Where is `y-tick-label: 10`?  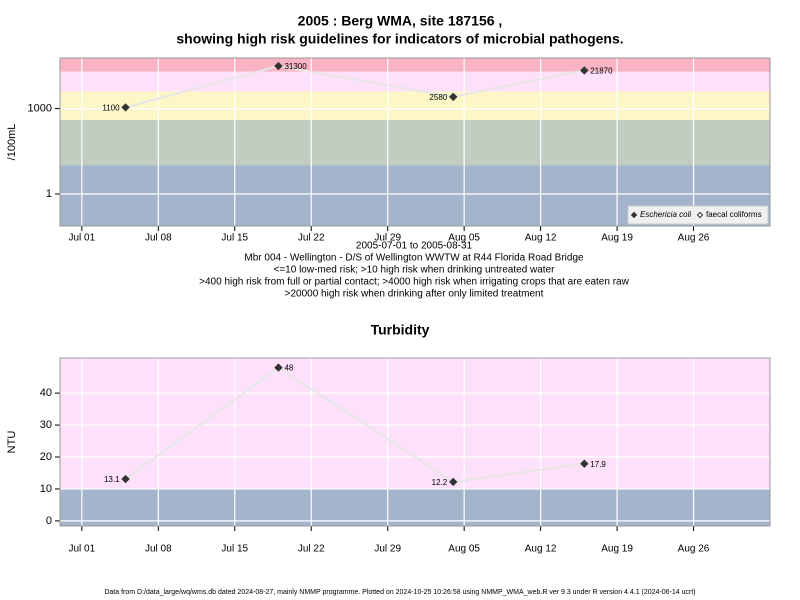
y-tick-label: 10 is located at coordinates (46, 489).